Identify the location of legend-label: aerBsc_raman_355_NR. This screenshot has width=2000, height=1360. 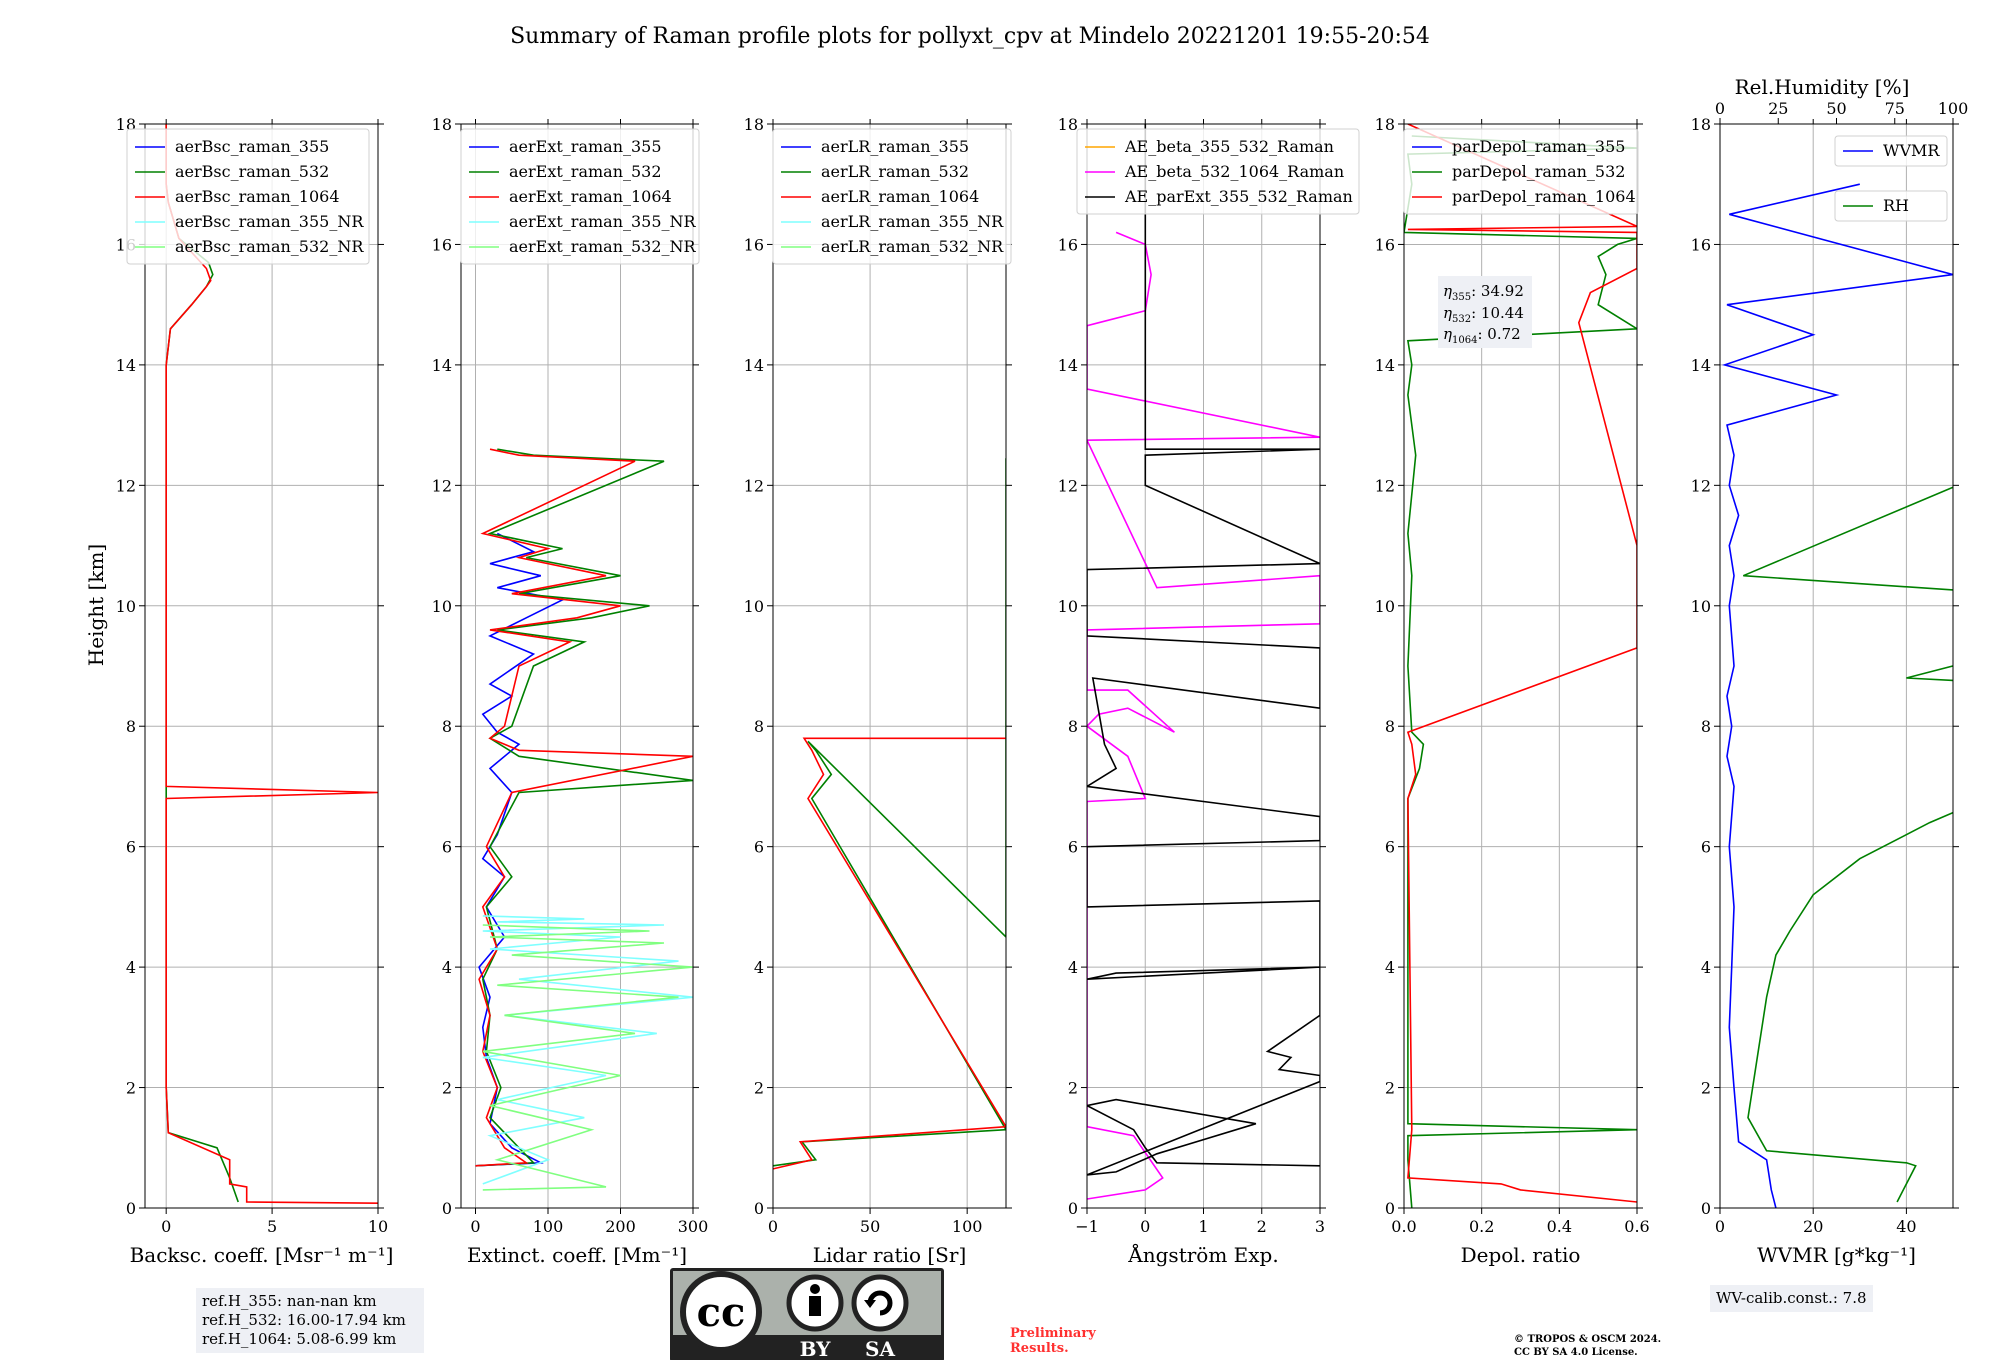
(269, 221).